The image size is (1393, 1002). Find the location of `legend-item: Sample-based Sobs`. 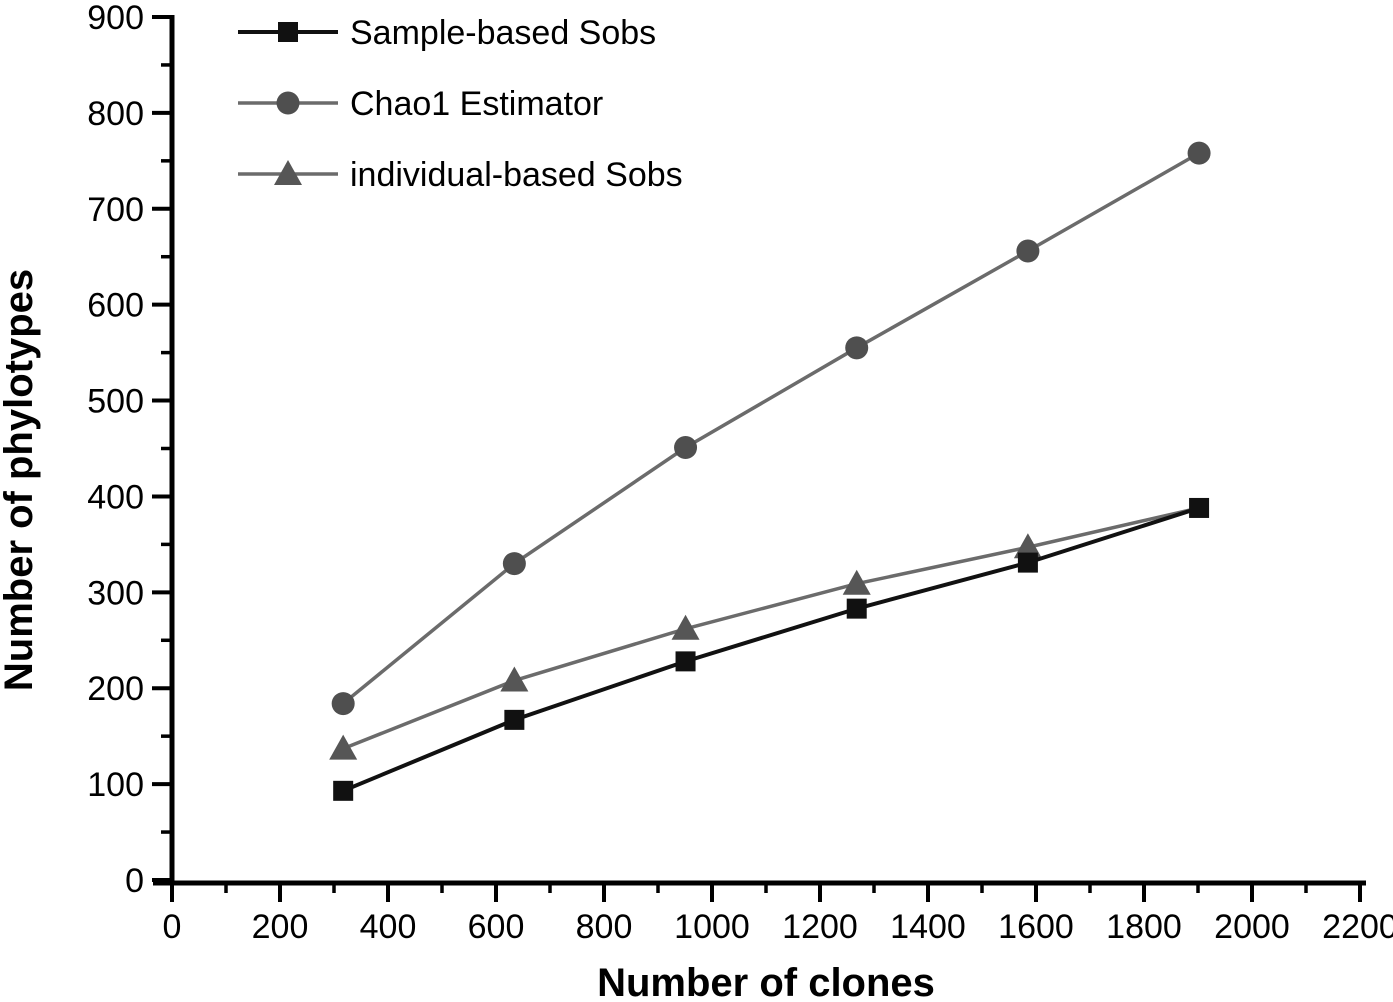

legend-item: Sample-based Sobs is located at coordinates (447, 33).